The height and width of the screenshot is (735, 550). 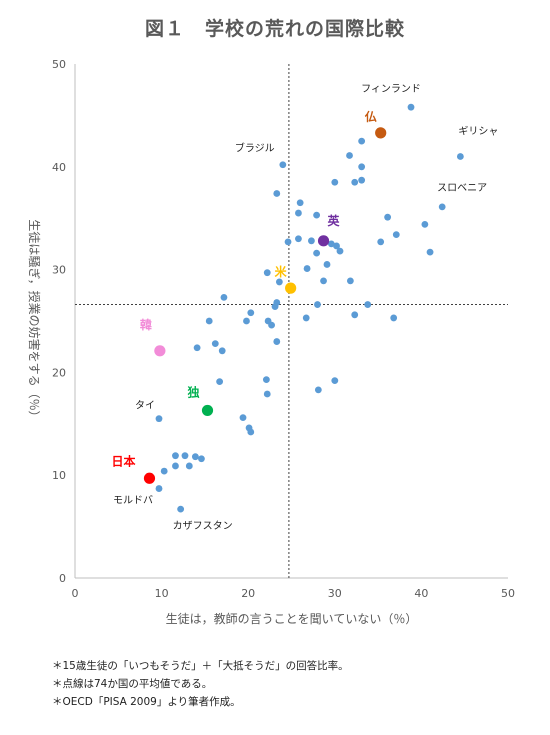 I want to click on footnote-2: ＊点線は74か国の平均値である。, so click(x=132, y=684).